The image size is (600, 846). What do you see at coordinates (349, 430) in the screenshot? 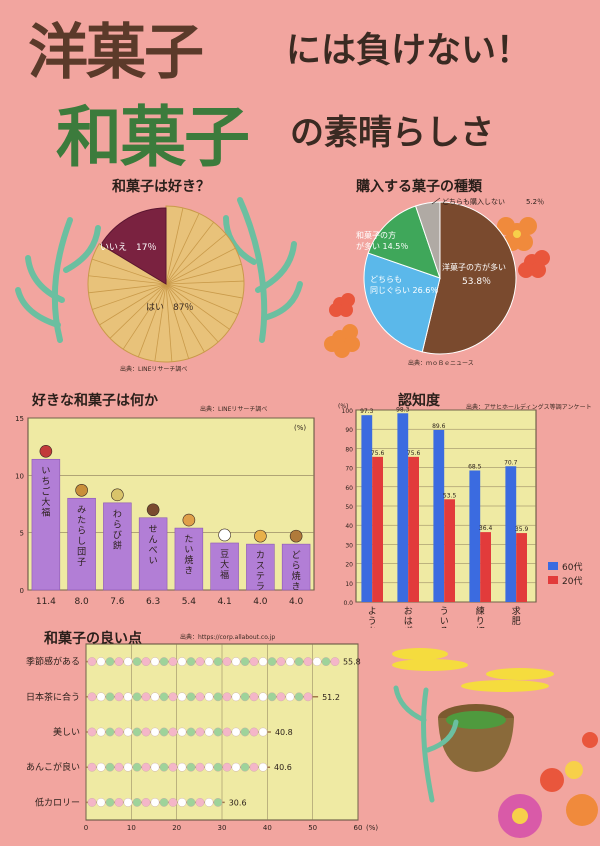
I see `bar2-ytick: 90` at bounding box center [349, 430].